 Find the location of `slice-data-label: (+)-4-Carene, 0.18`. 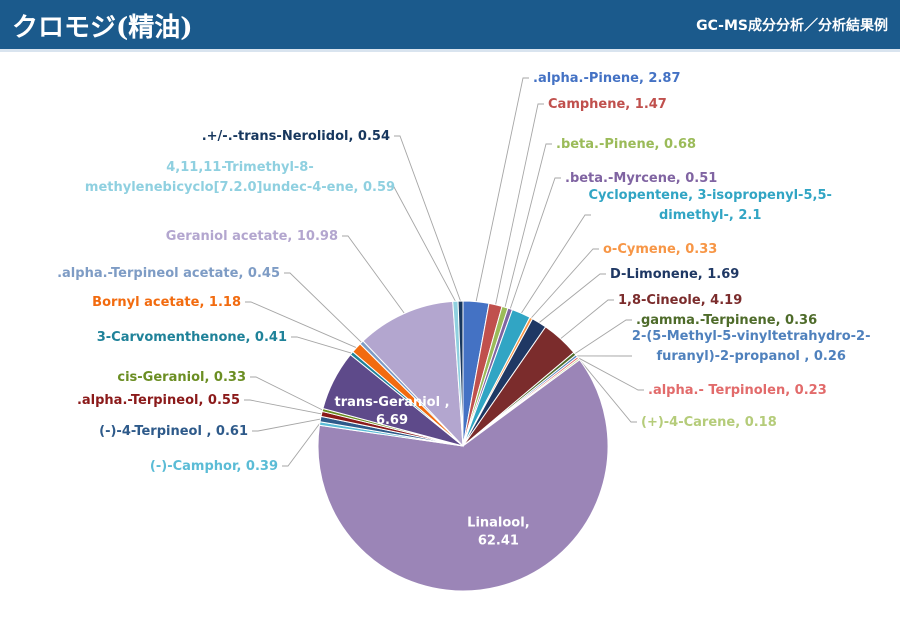

slice-data-label: (+)-4-Carene, 0.18 is located at coordinates (709, 422).